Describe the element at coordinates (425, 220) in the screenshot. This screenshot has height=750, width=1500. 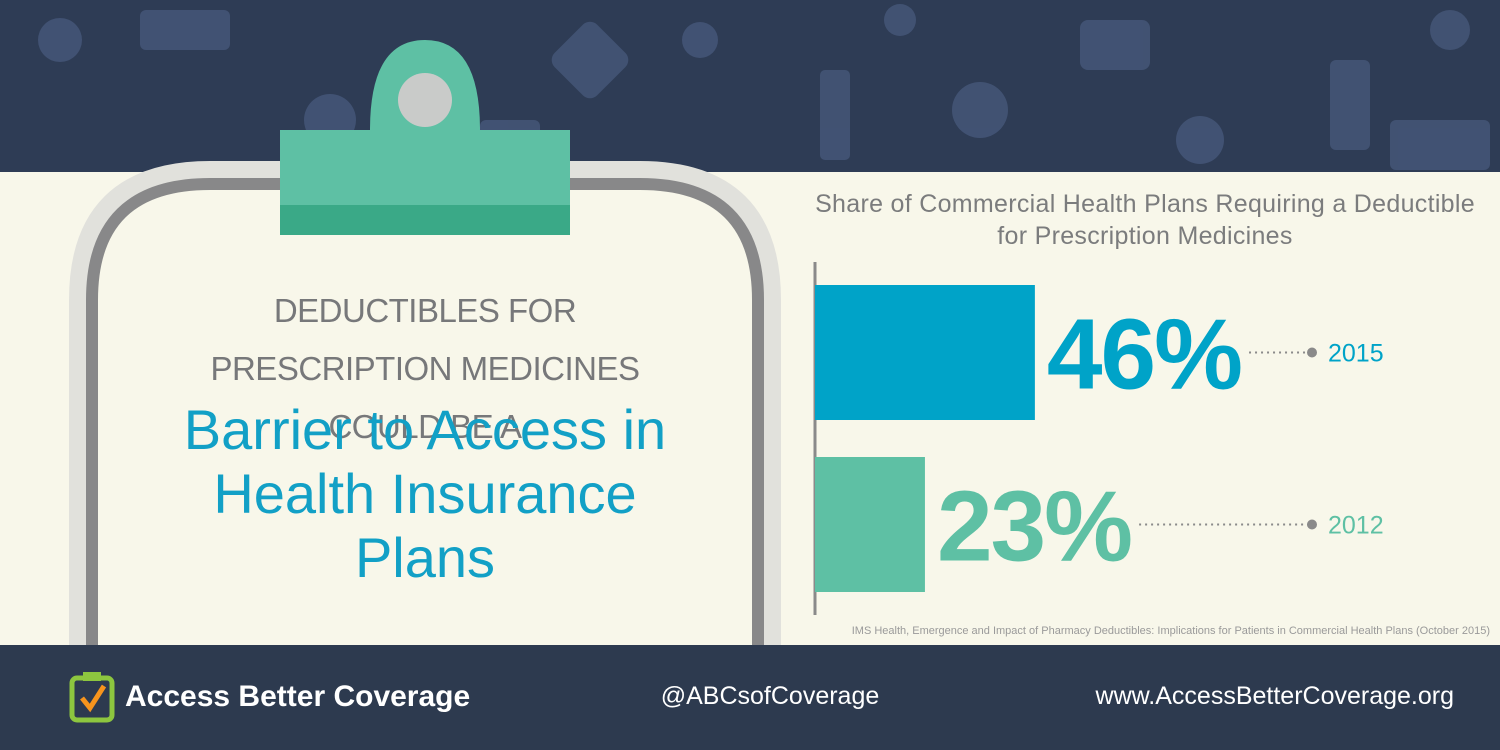
I see `clip-base` at that location.